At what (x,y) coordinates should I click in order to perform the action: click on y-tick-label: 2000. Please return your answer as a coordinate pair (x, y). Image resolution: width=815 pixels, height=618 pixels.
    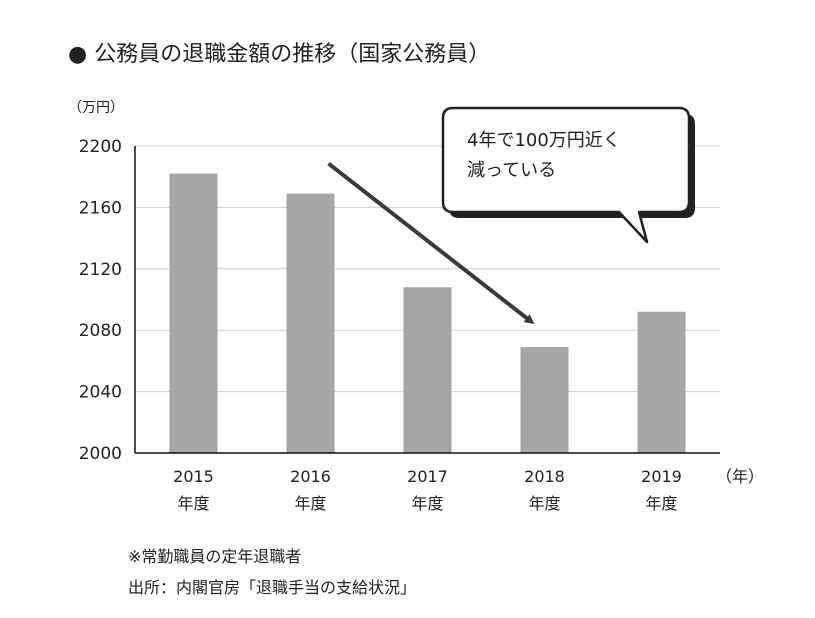
    Looking at the image, I should click on (100, 454).